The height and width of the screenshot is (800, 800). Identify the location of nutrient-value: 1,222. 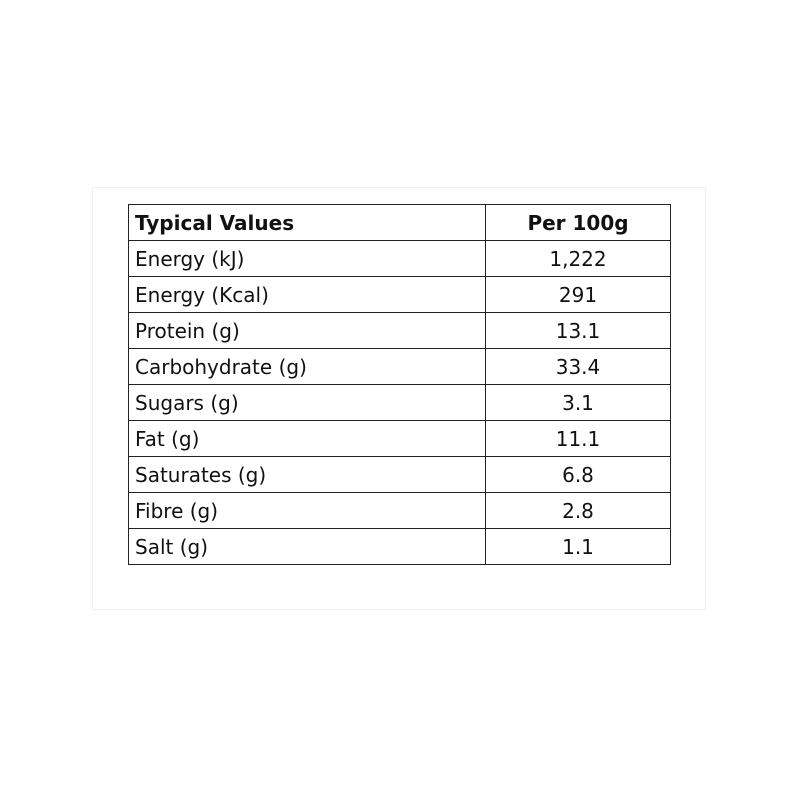
(578, 258).